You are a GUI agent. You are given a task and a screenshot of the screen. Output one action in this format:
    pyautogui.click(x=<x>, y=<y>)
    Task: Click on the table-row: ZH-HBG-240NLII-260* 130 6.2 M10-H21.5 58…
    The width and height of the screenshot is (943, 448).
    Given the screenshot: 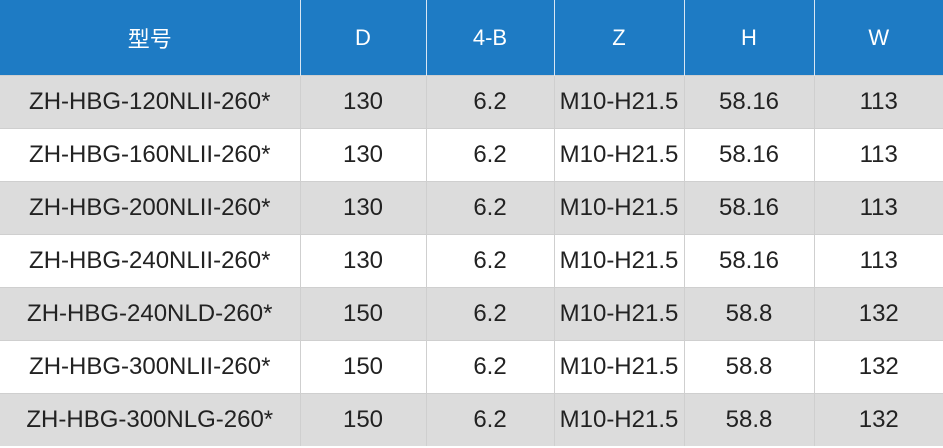 What is the action you would take?
    pyautogui.click(x=471, y=261)
    